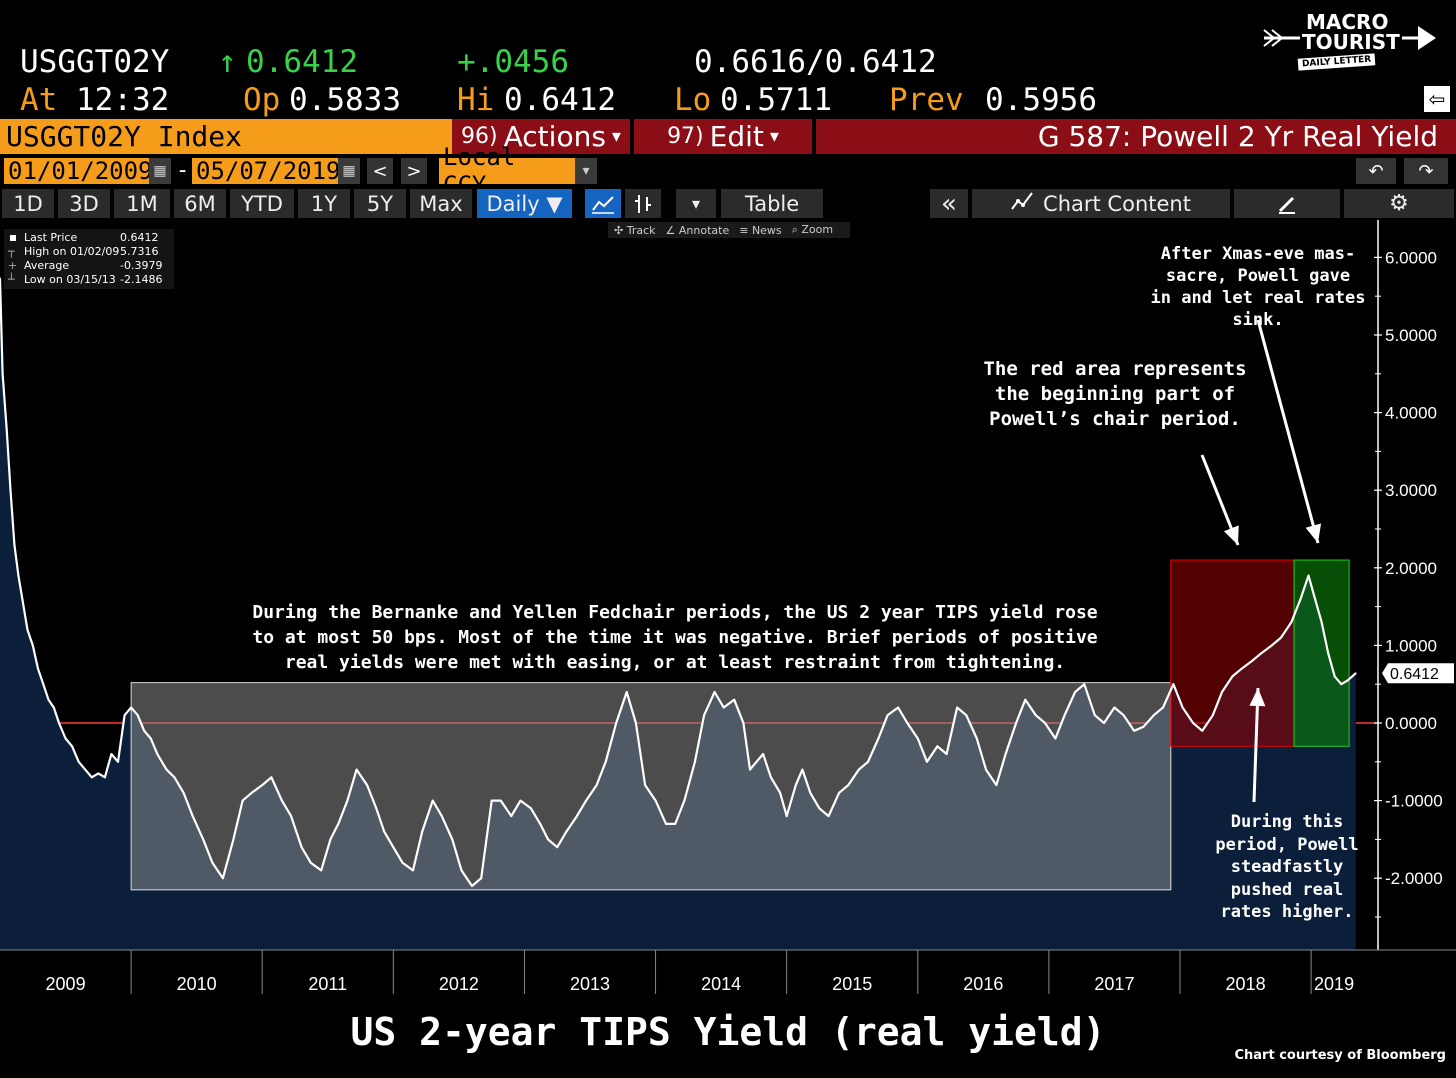  What do you see at coordinates (603, 203) in the screenshot?
I see `line-chart-icon` at bounding box center [603, 203].